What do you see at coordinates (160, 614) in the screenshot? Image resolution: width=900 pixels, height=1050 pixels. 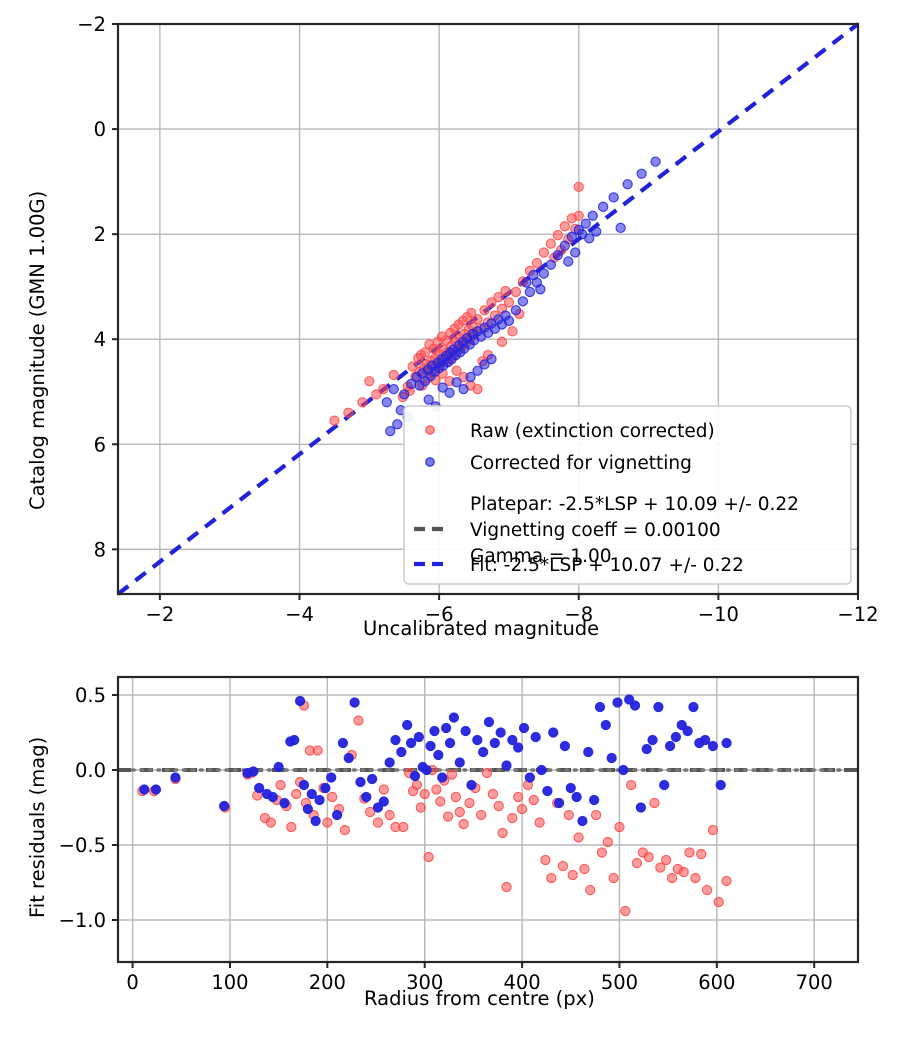 I see `top-x-tick-label: −2` at bounding box center [160, 614].